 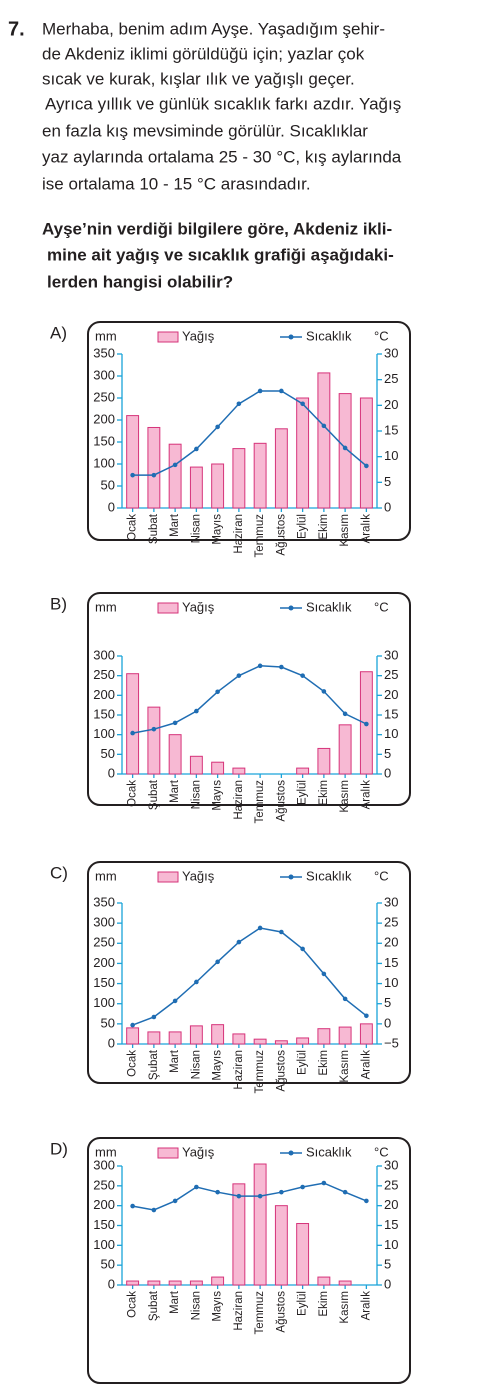 What do you see at coordinates (260, 1313) in the screenshot?
I see `x-tick-label: Temmuz` at bounding box center [260, 1313].